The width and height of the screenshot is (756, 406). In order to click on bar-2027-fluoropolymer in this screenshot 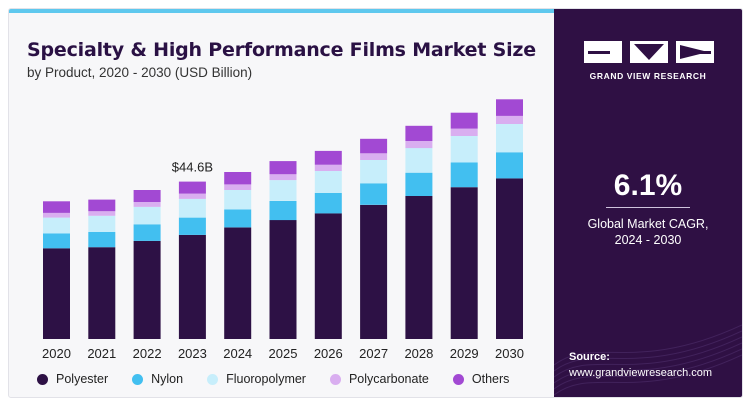, I will do `click(374, 172)`.